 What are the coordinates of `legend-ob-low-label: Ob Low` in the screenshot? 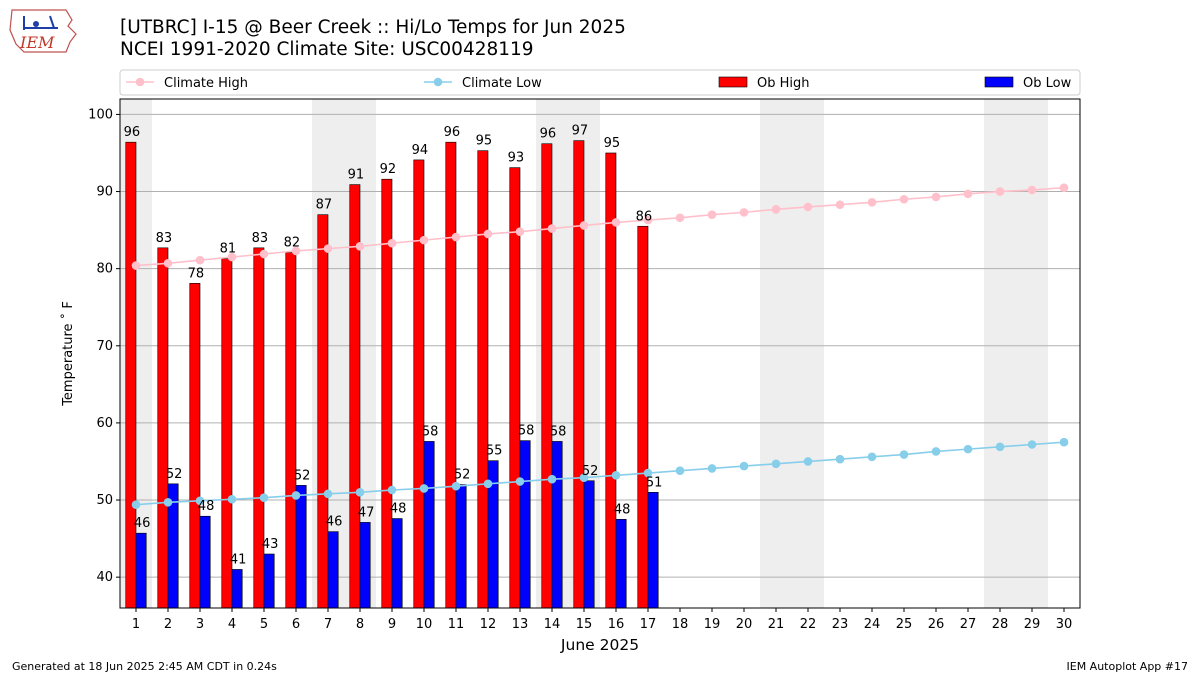 It's located at (1047, 83).